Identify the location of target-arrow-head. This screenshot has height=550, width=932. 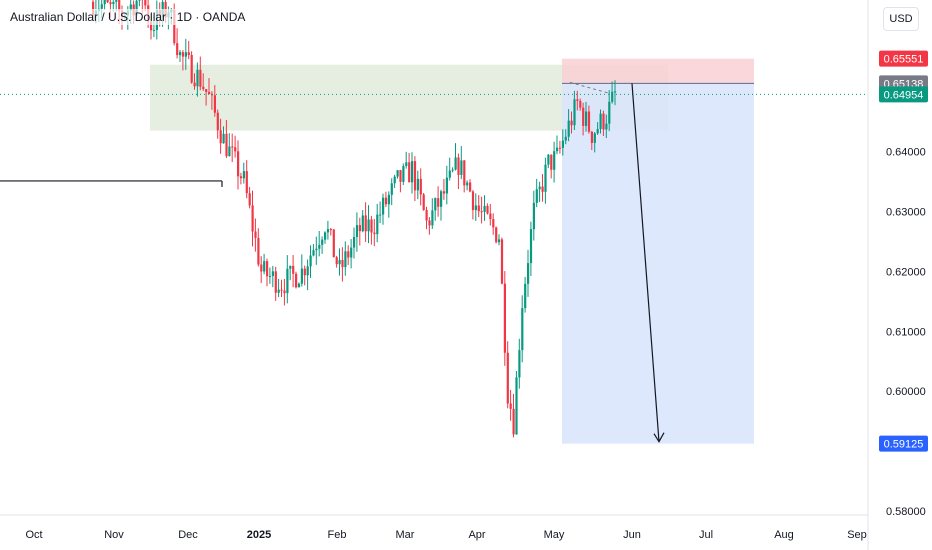
(659, 437).